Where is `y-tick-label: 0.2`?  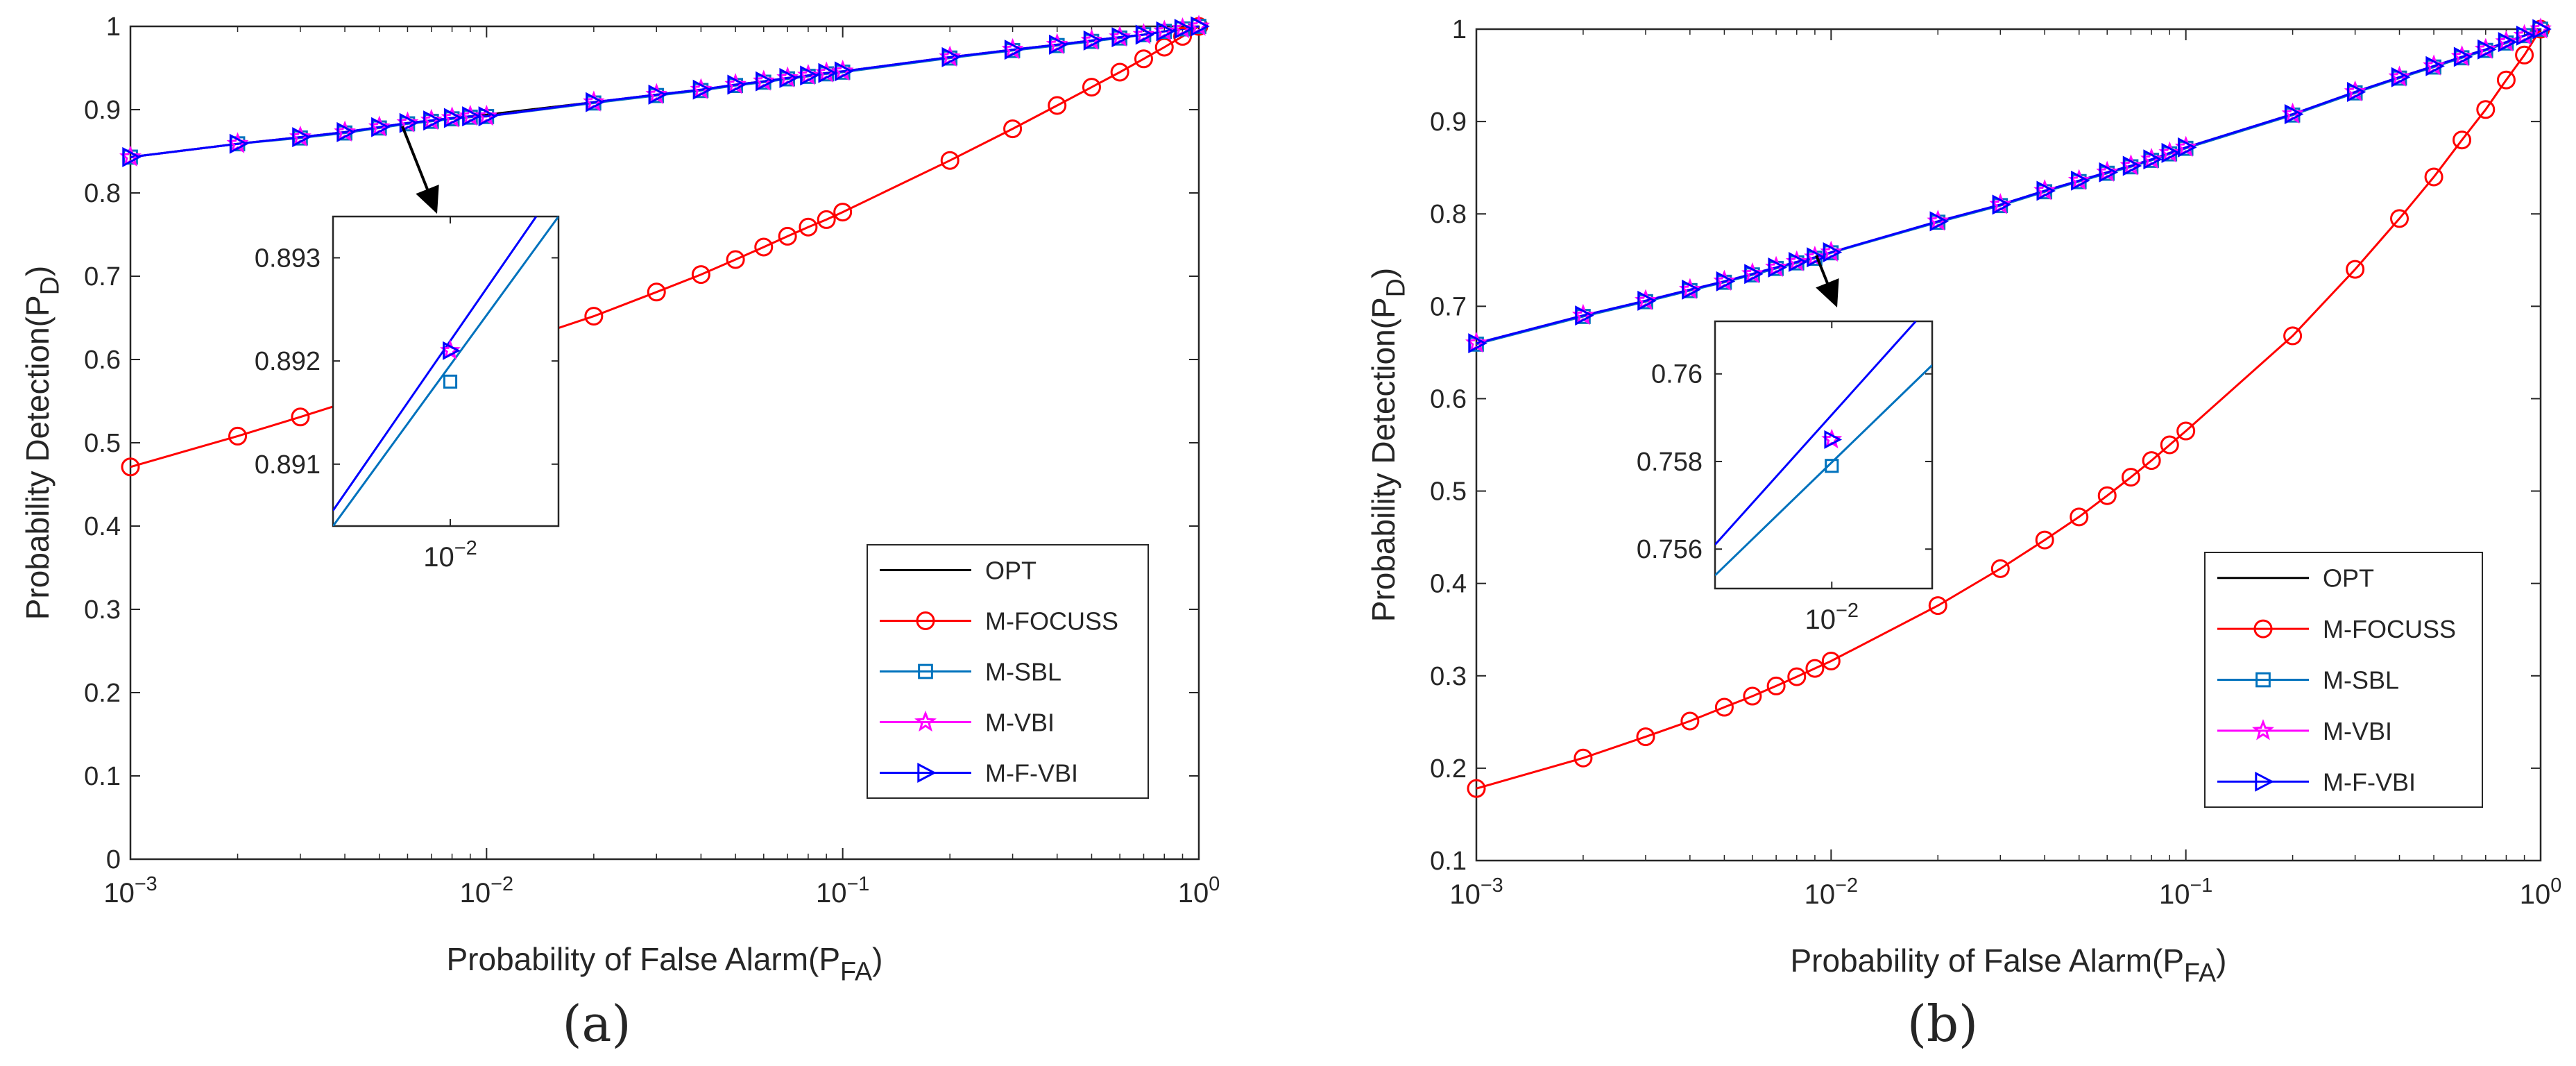 y-tick-label: 0.2 is located at coordinates (102, 693).